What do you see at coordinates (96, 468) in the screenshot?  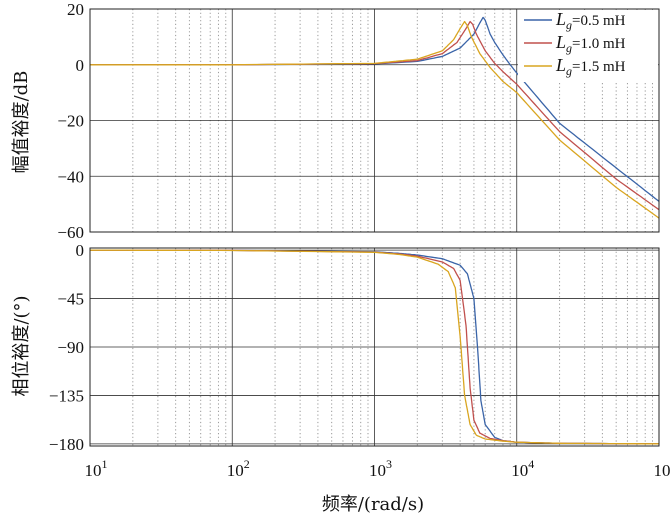 I see `x-tick-label: 10¹` at bounding box center [96, 468].